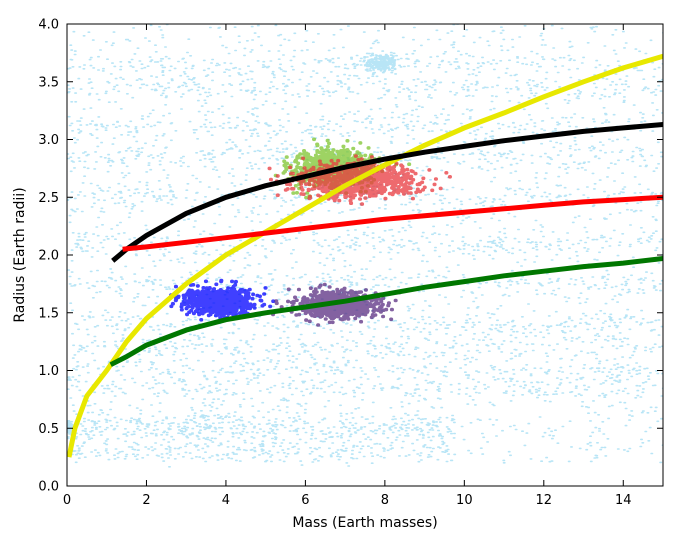 The height and width of the screenshot is (545, 678). I want to click on x-tick-label: 0, so click(67, 500).